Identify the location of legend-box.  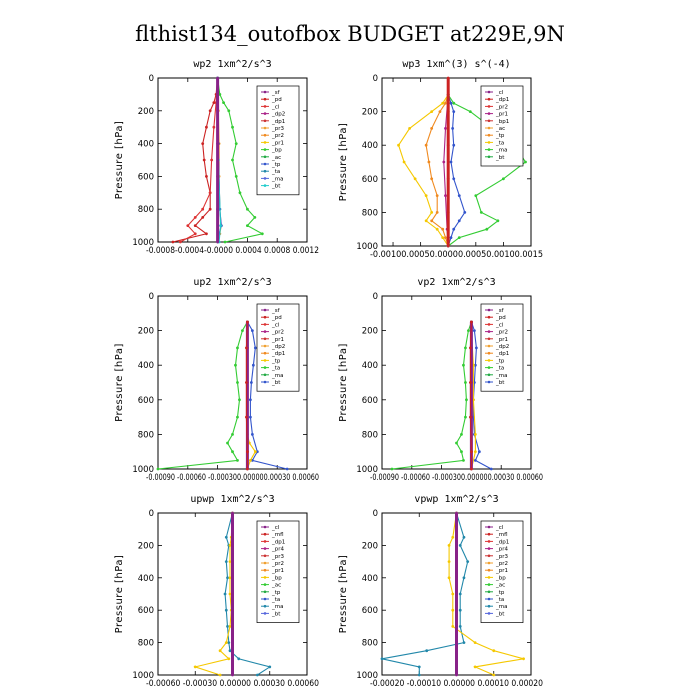
(278, 140).